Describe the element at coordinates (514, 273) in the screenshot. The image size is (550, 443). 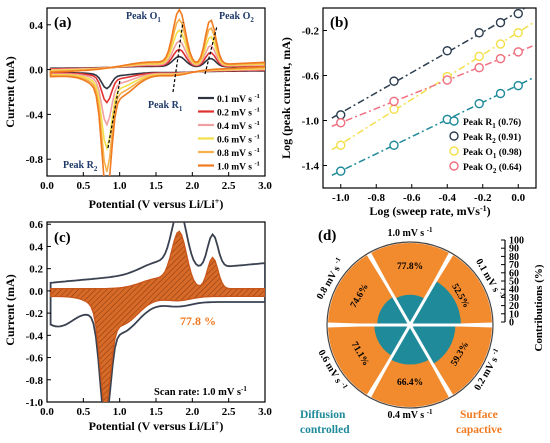
I see `axis-tick-label: 60` at that location.